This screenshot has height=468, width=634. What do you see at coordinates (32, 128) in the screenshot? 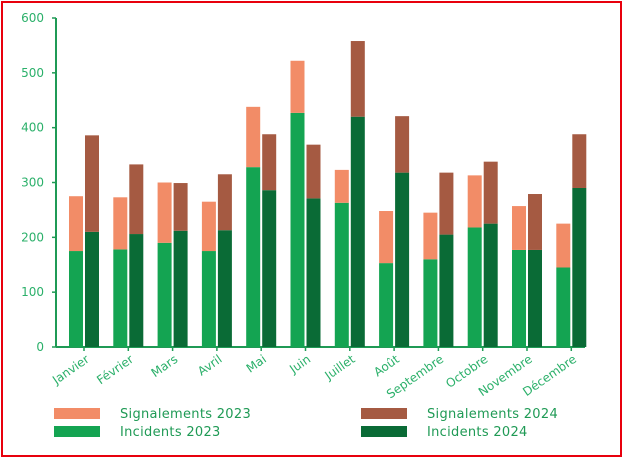
I see `y-tick-label: 400` at bounding box center [32, 128].